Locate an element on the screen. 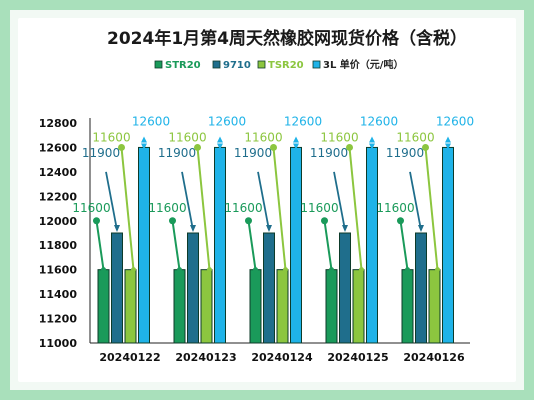 This screenshot has height=400, width=534. y-tick-label: 12800 is located at coordinates (58, 123).